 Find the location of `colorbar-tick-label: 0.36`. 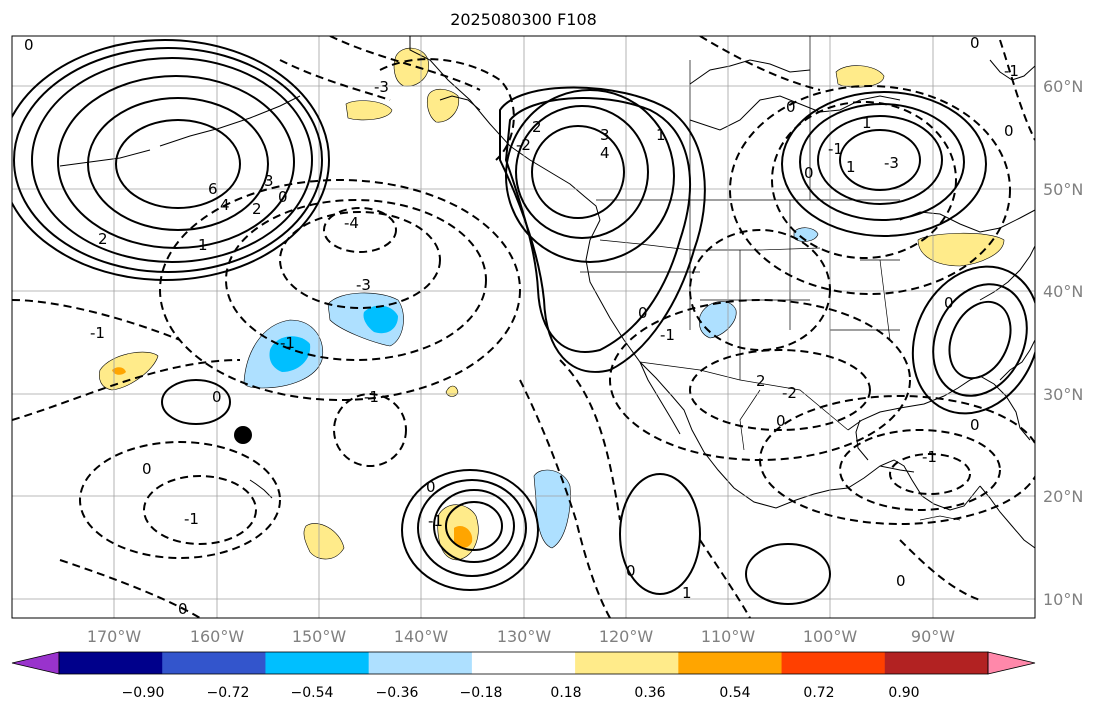

colorbar-tick-label: 0.36 is located at coordinates (649, 693).